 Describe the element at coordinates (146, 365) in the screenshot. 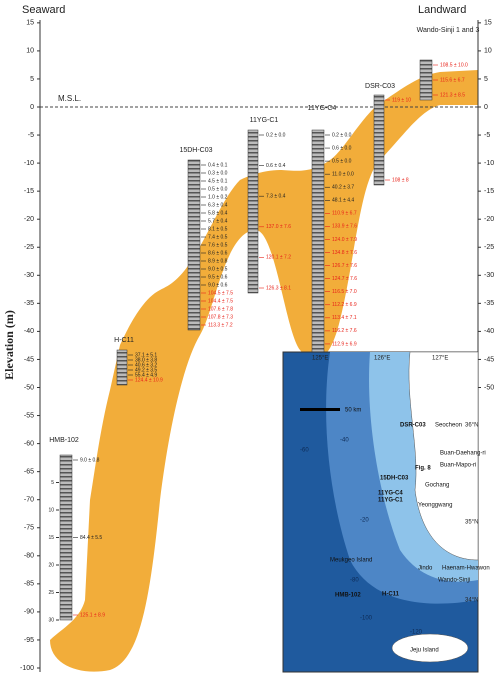

I see `age-label: 40.6 ± 3.2` at that location.